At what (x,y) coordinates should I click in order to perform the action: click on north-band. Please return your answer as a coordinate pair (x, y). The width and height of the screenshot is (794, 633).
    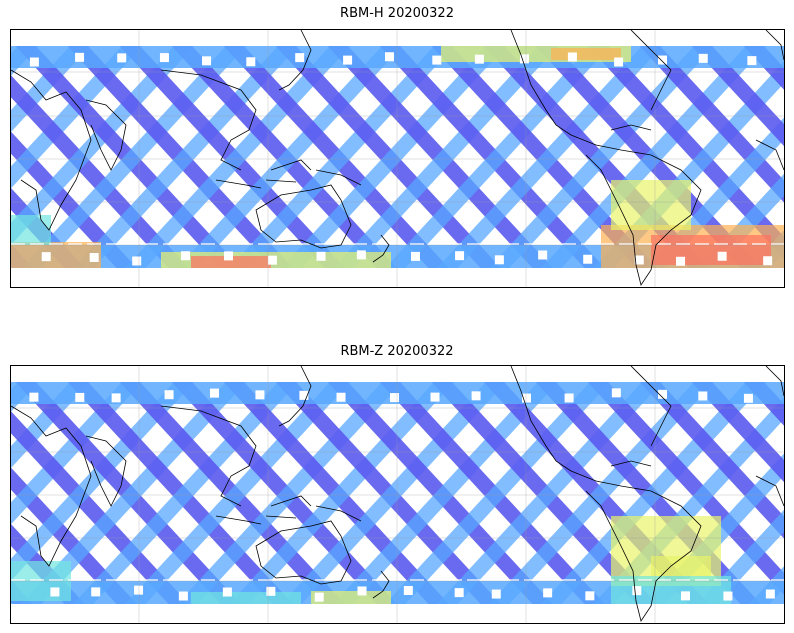
    Looking at the image, I should click on (397, 393).